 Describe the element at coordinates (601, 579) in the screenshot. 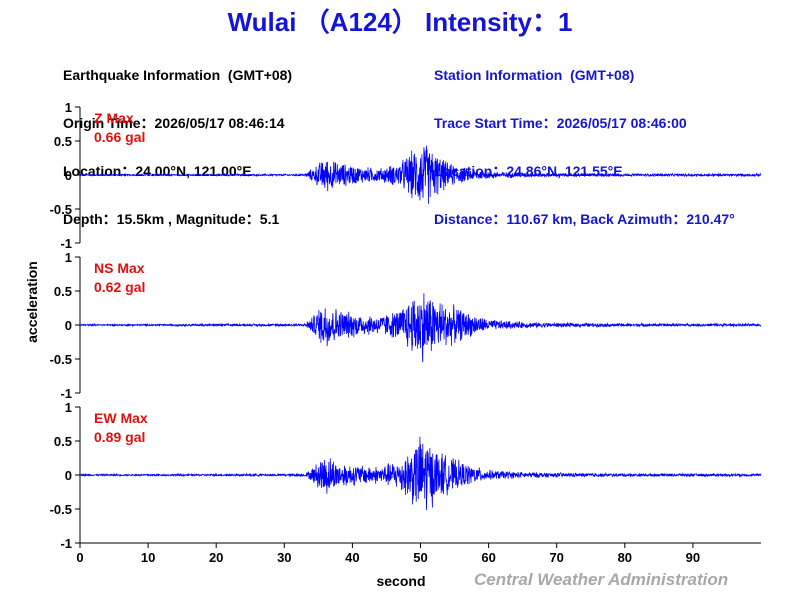

I see `credit-watermark: Central Weather Administration` at that location.